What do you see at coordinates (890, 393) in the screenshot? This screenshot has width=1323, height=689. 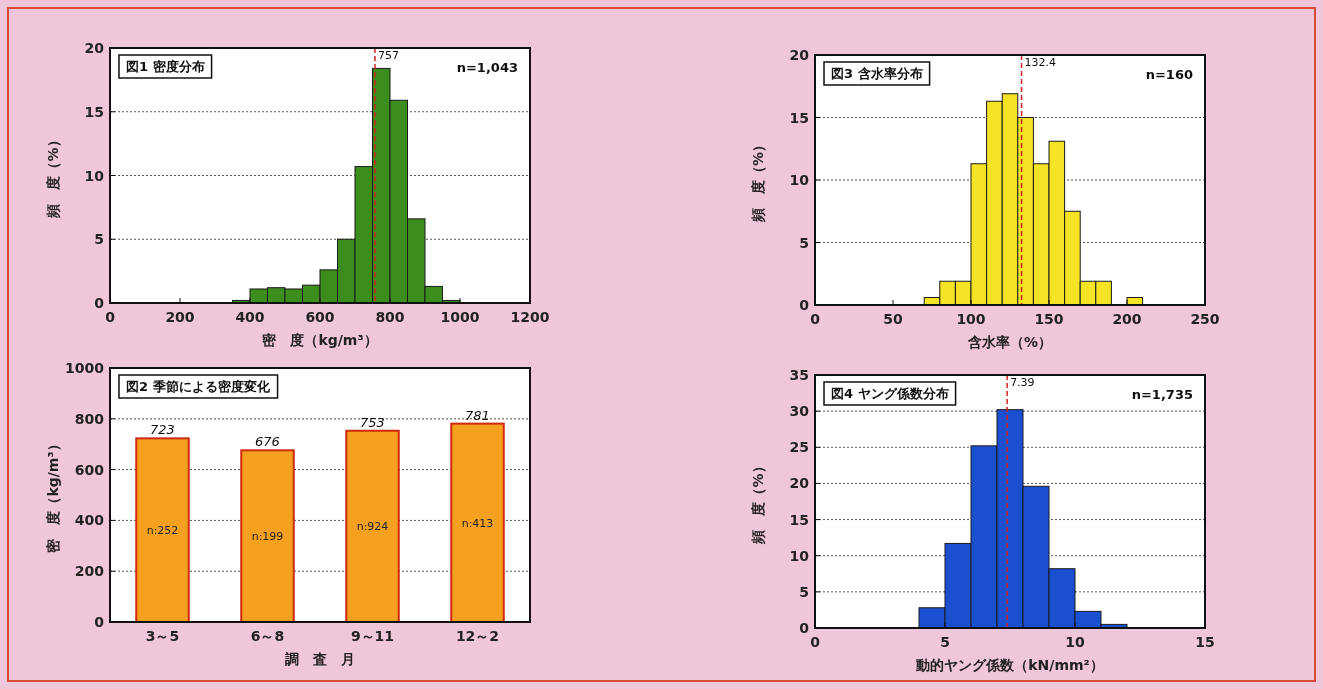 I see `text: 図4 ヤング係数分布` at bounding box center [890, 393].